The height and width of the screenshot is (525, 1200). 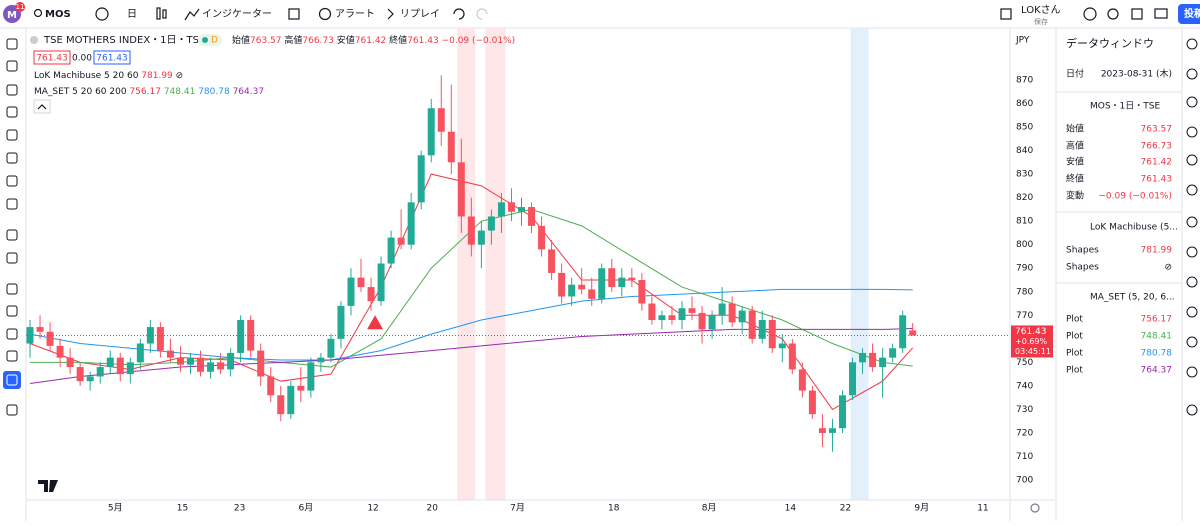 I want to click on x-tick-label: 23, so click(x=239, y=509).